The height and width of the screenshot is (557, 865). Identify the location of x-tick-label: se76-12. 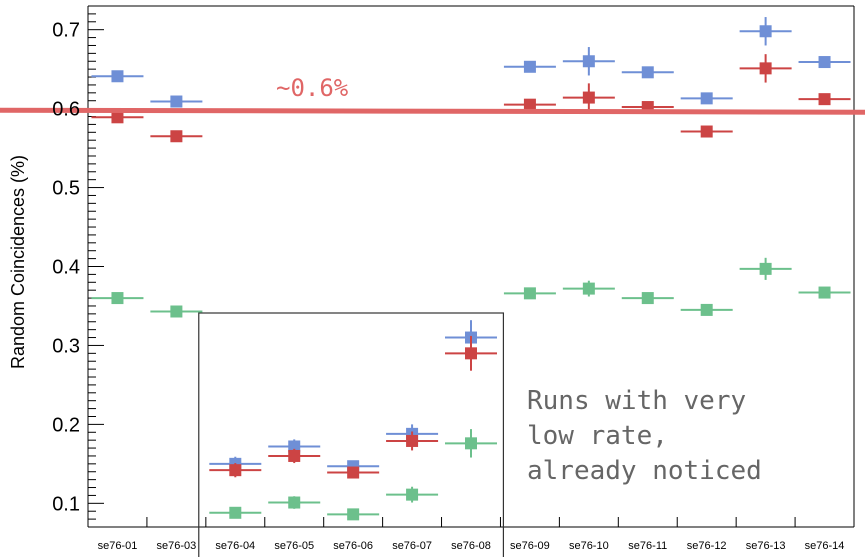
(707, 546).